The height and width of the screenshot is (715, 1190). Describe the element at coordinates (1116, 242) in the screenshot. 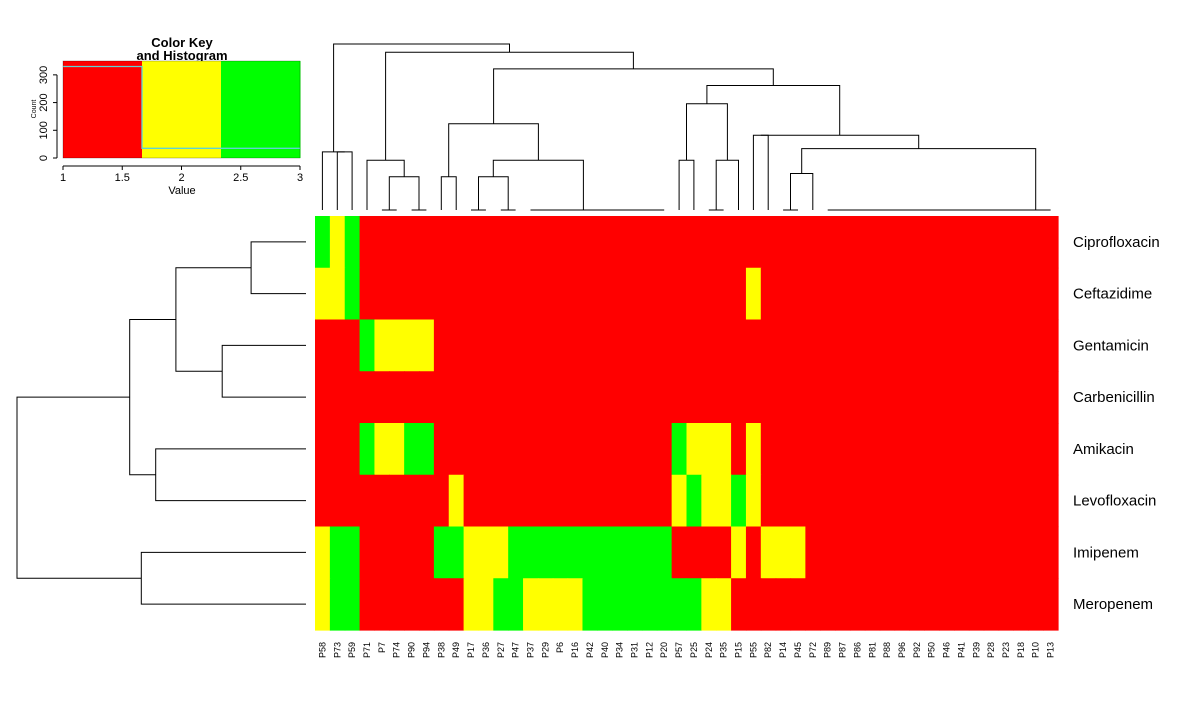

I see `row-label: Ciprofloxacin` at that location.